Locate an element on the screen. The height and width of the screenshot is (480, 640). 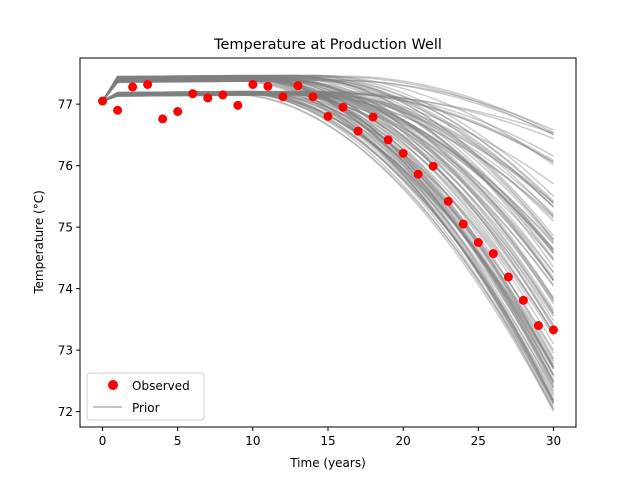
x-tick-label: 20 is located at coordinates (403, 441).